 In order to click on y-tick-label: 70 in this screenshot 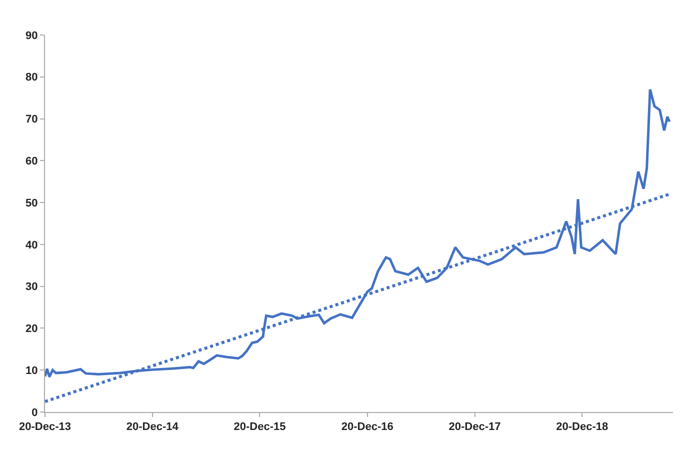, I will do `click(32, 120)`.